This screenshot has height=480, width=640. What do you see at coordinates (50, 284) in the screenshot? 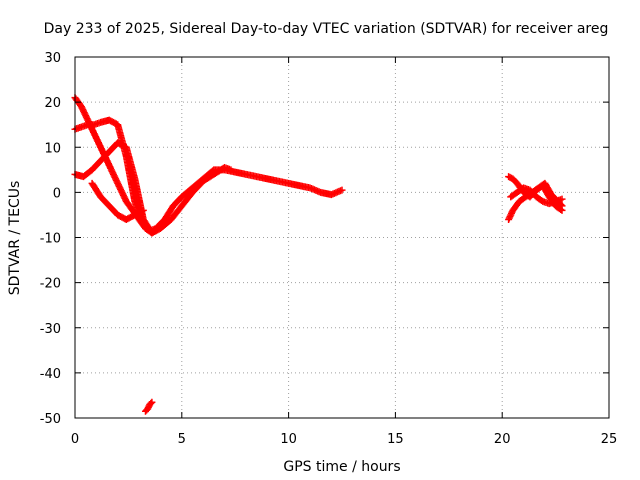
I see `y-tick-label: -20` at bounding box center [50, 284].